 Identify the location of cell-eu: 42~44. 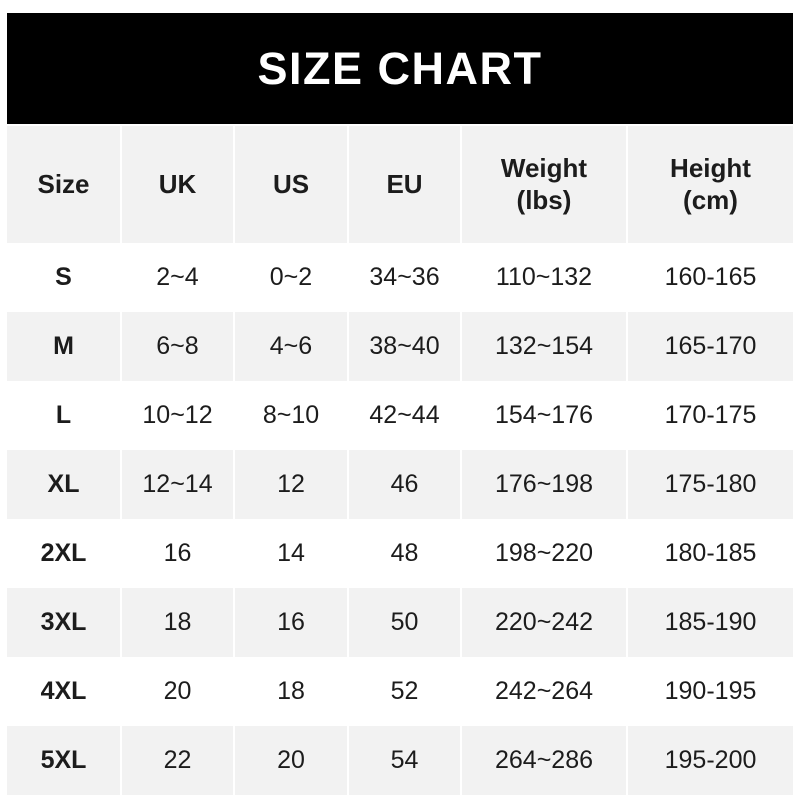
(405, 415).